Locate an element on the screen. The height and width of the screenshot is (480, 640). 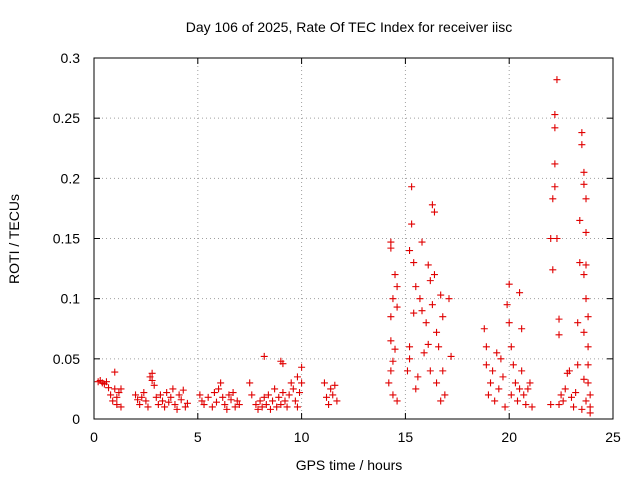
x-tick-label: 25 is located at coordinates (613, 437).